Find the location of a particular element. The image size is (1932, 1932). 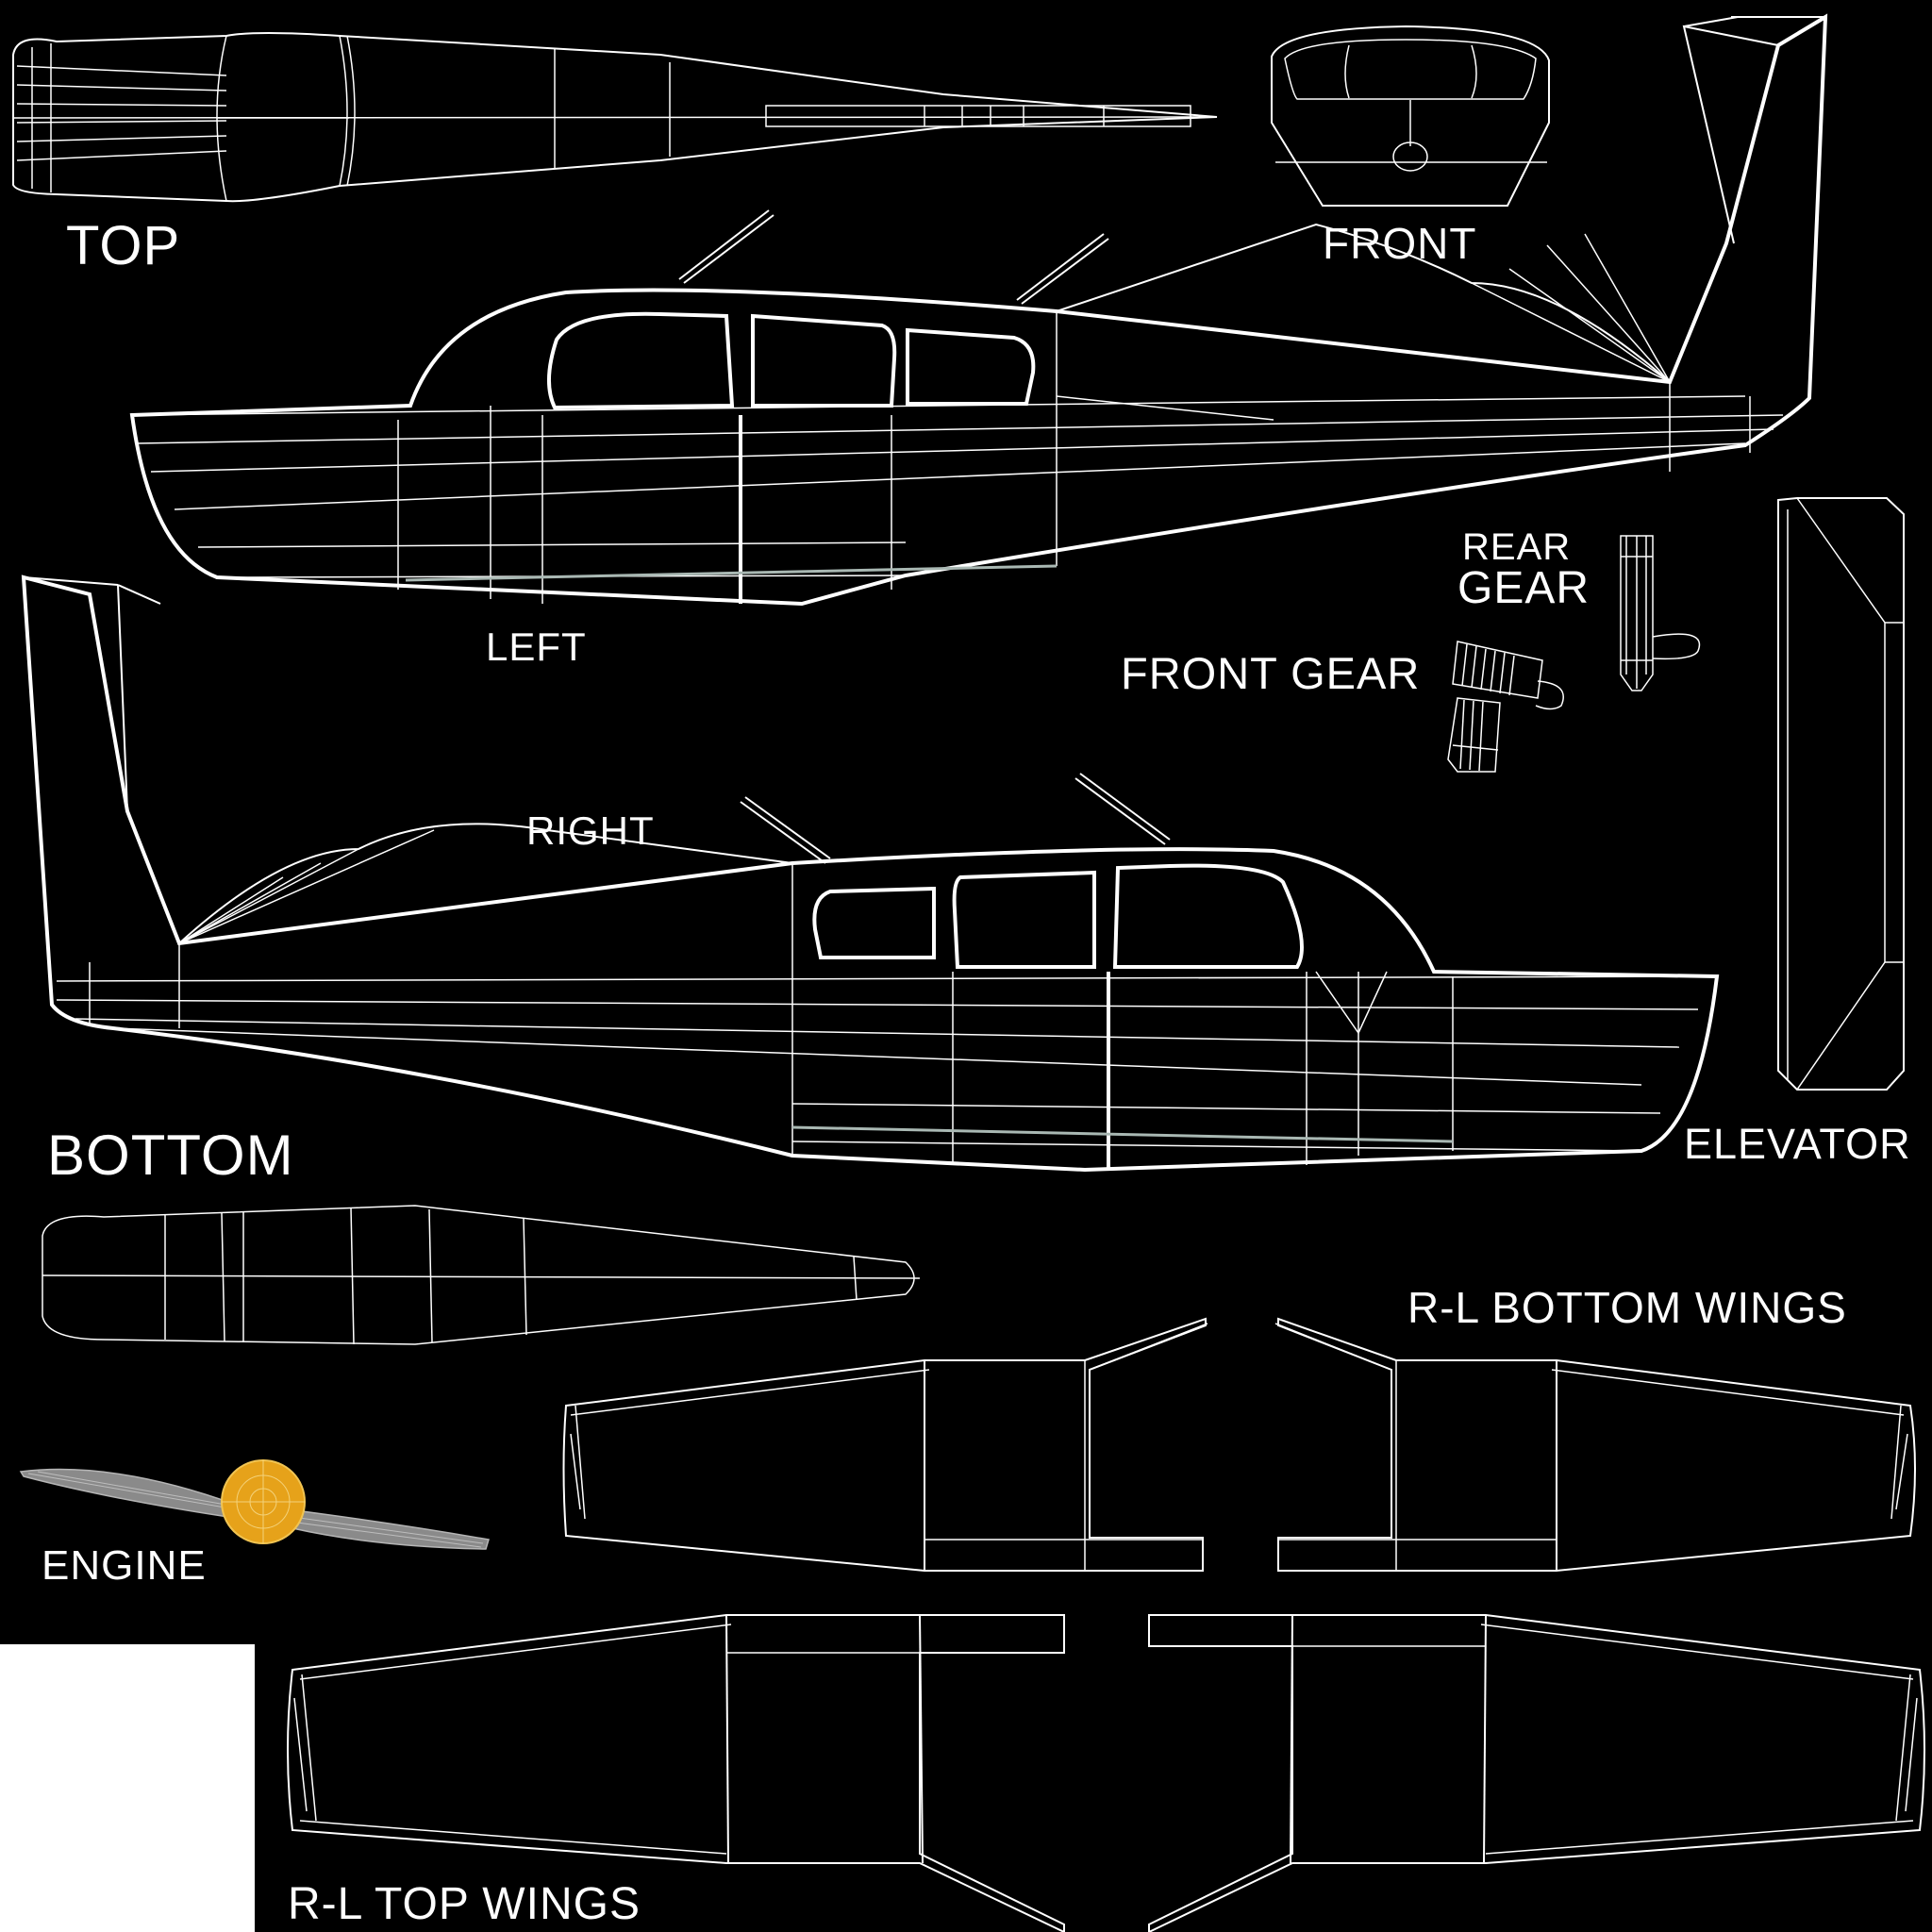

bottom-wing-right is located at coordinates (885, 1444).